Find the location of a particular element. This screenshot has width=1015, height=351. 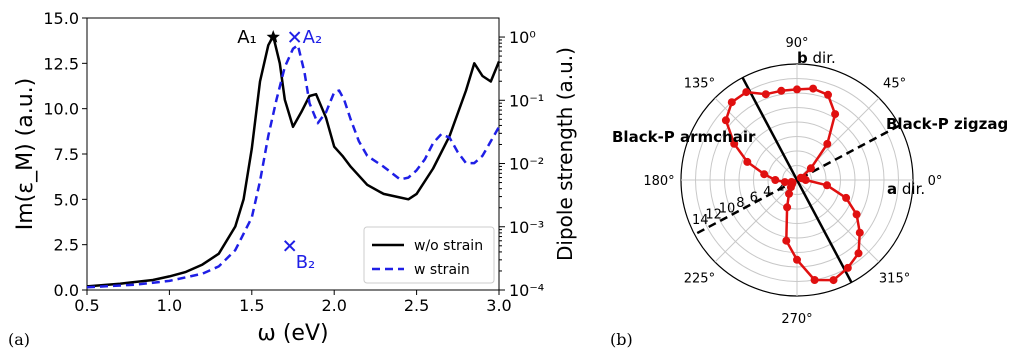

legend: w/o strain w strain is located at coordinates (429, 255).